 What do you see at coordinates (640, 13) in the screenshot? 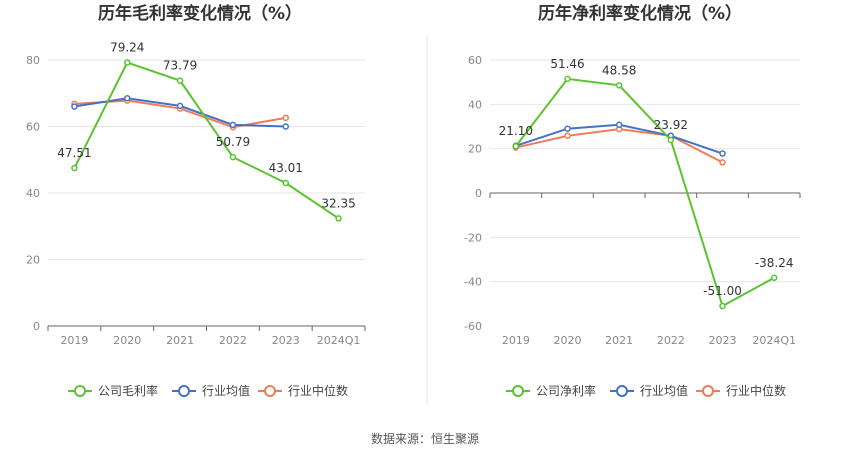
I see `chart-title: 历年净利率变化情况（%）` at bounding box center [640, 13].